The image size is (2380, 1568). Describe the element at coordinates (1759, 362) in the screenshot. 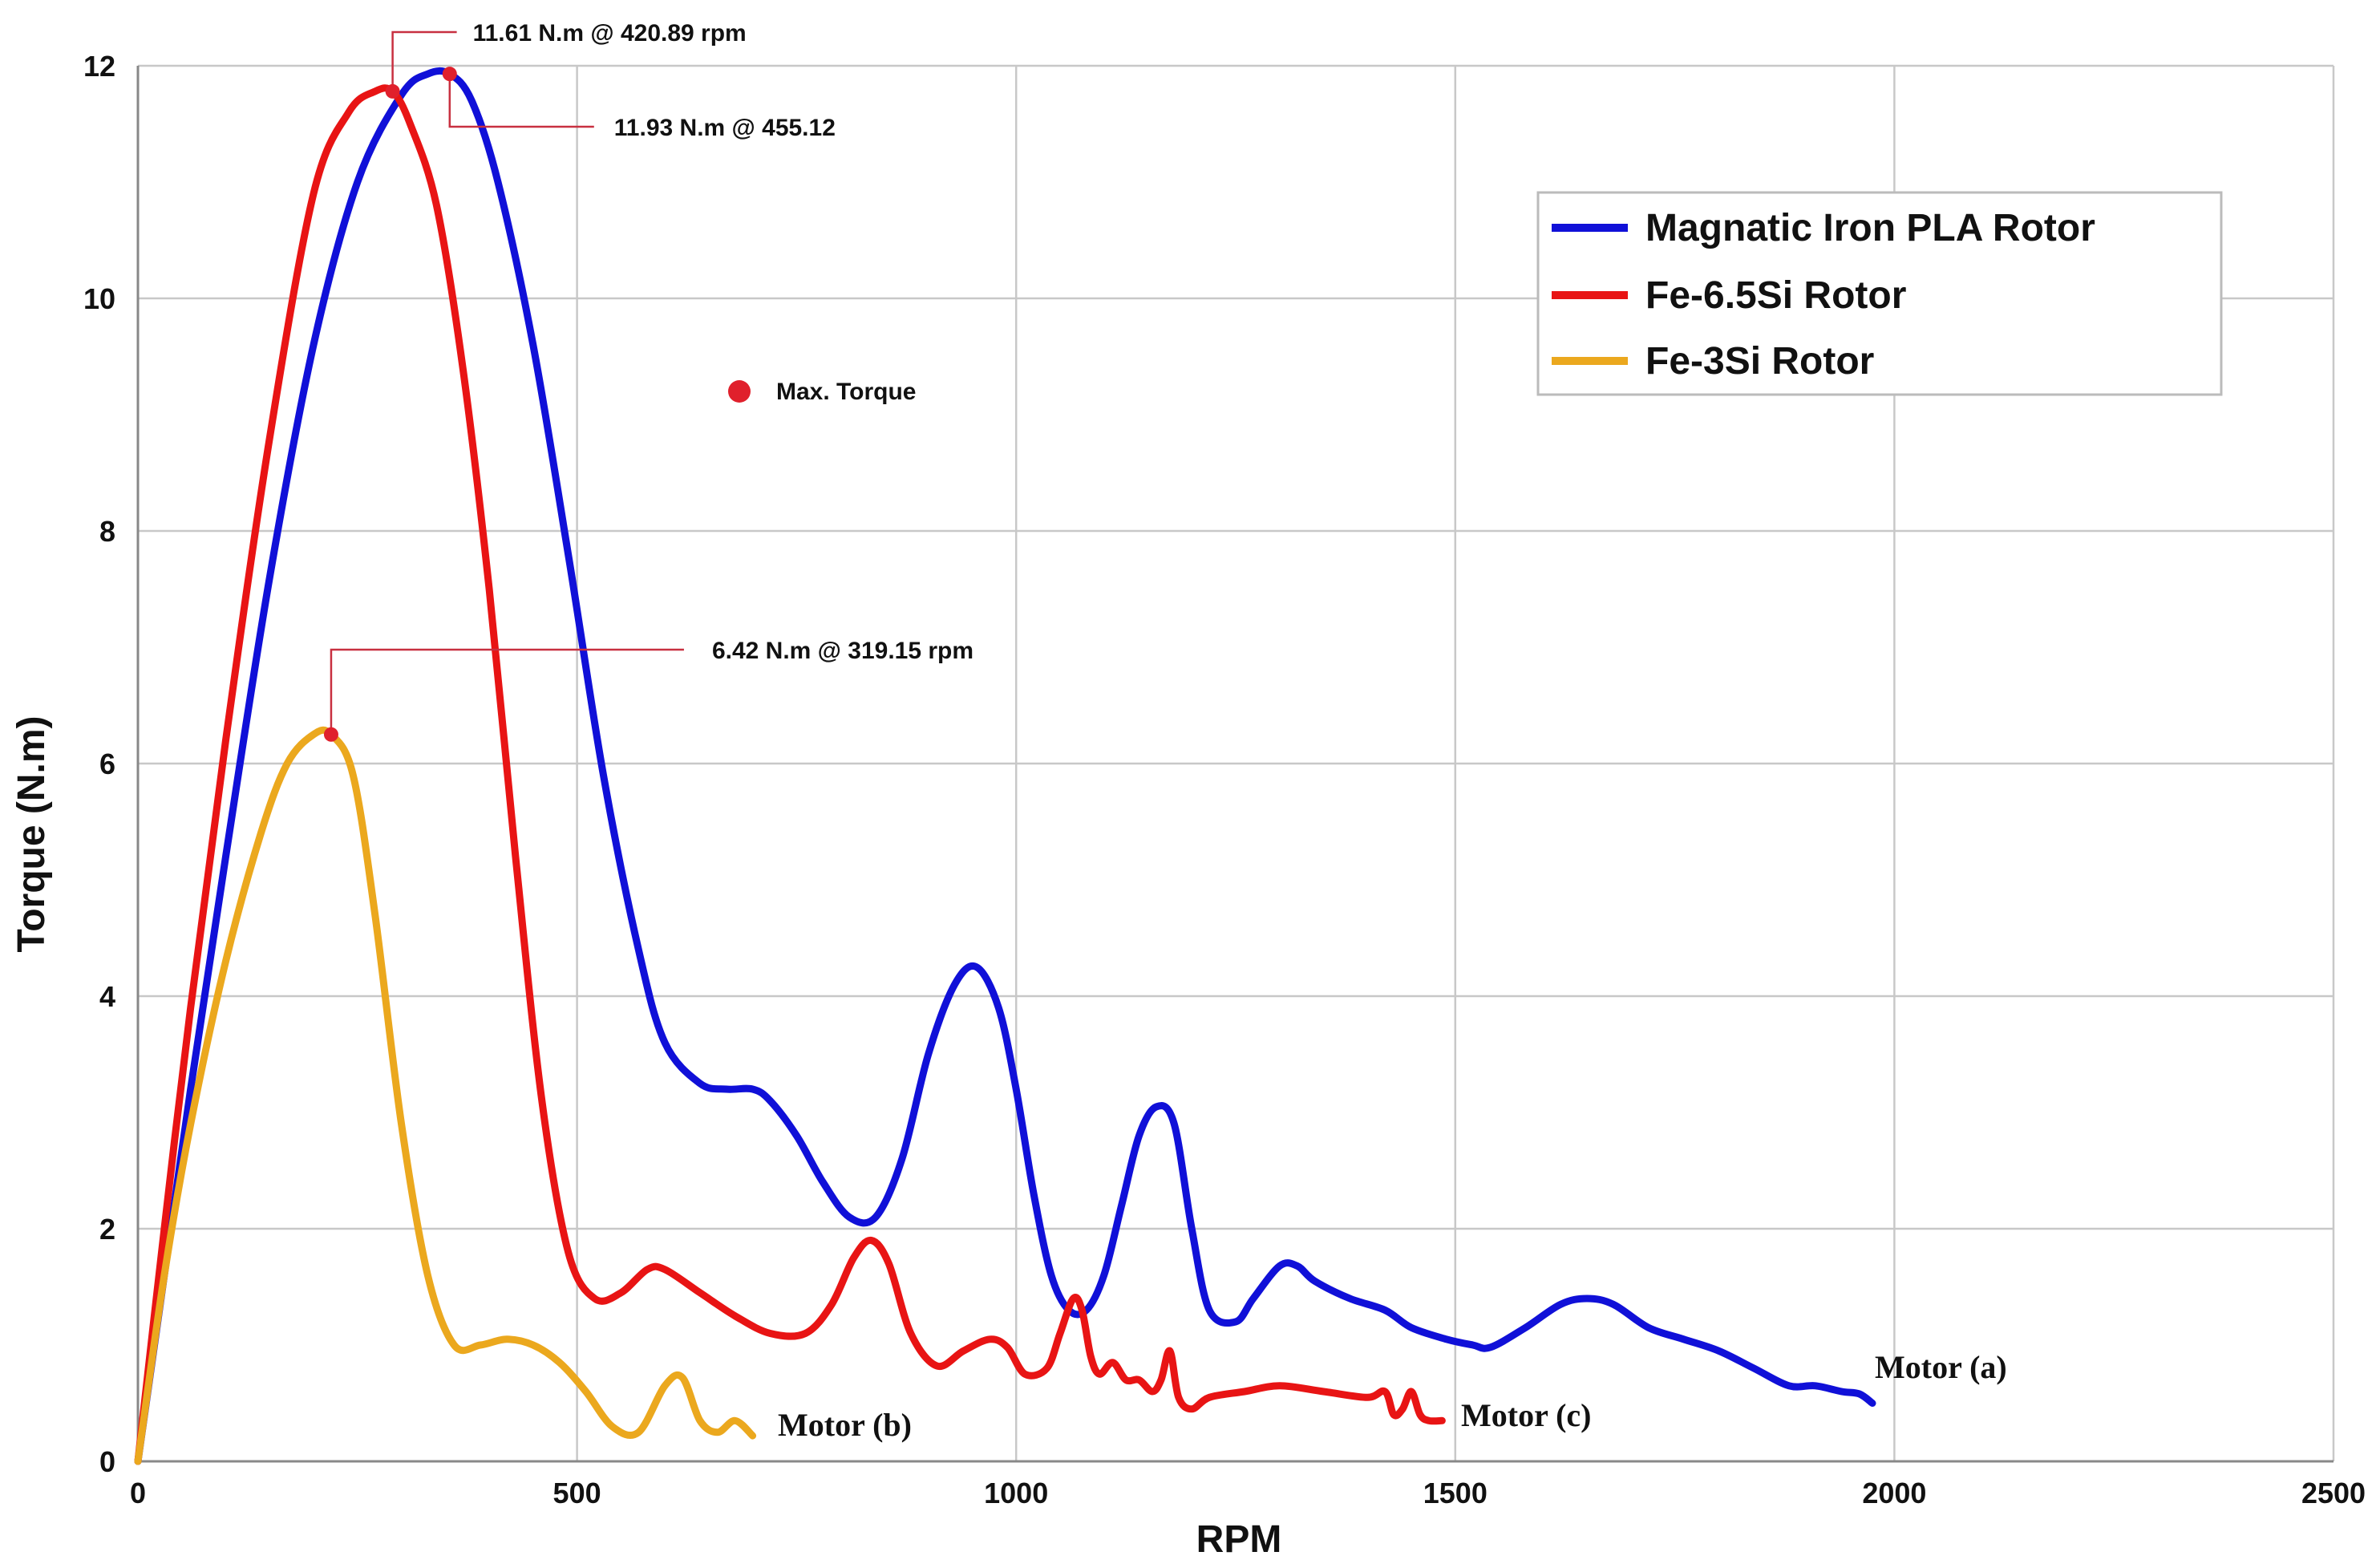

I see `legend-label-fe-3si: Fe-3Si Rotor` at that location.